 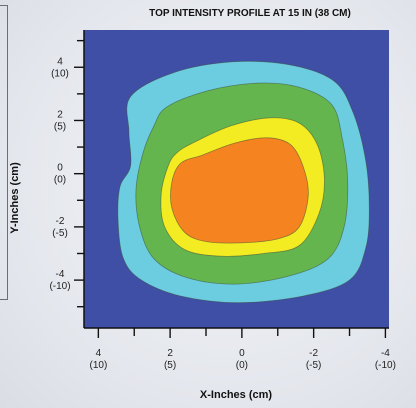 What do you see at coordinates (60, 168) in the screenshot?
I see `y-tick-label: 0` at bounding box center [60, 168].